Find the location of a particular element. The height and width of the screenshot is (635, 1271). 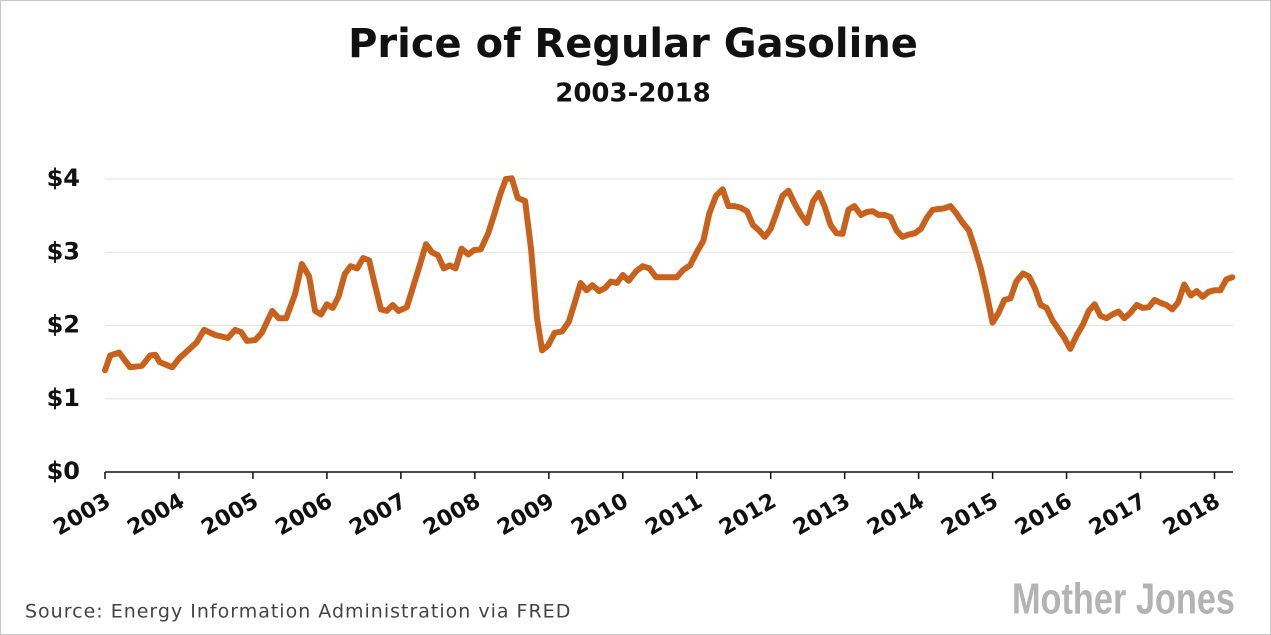

chart-title: Price of Regular Gasoline is located at coordinates (633, 44).